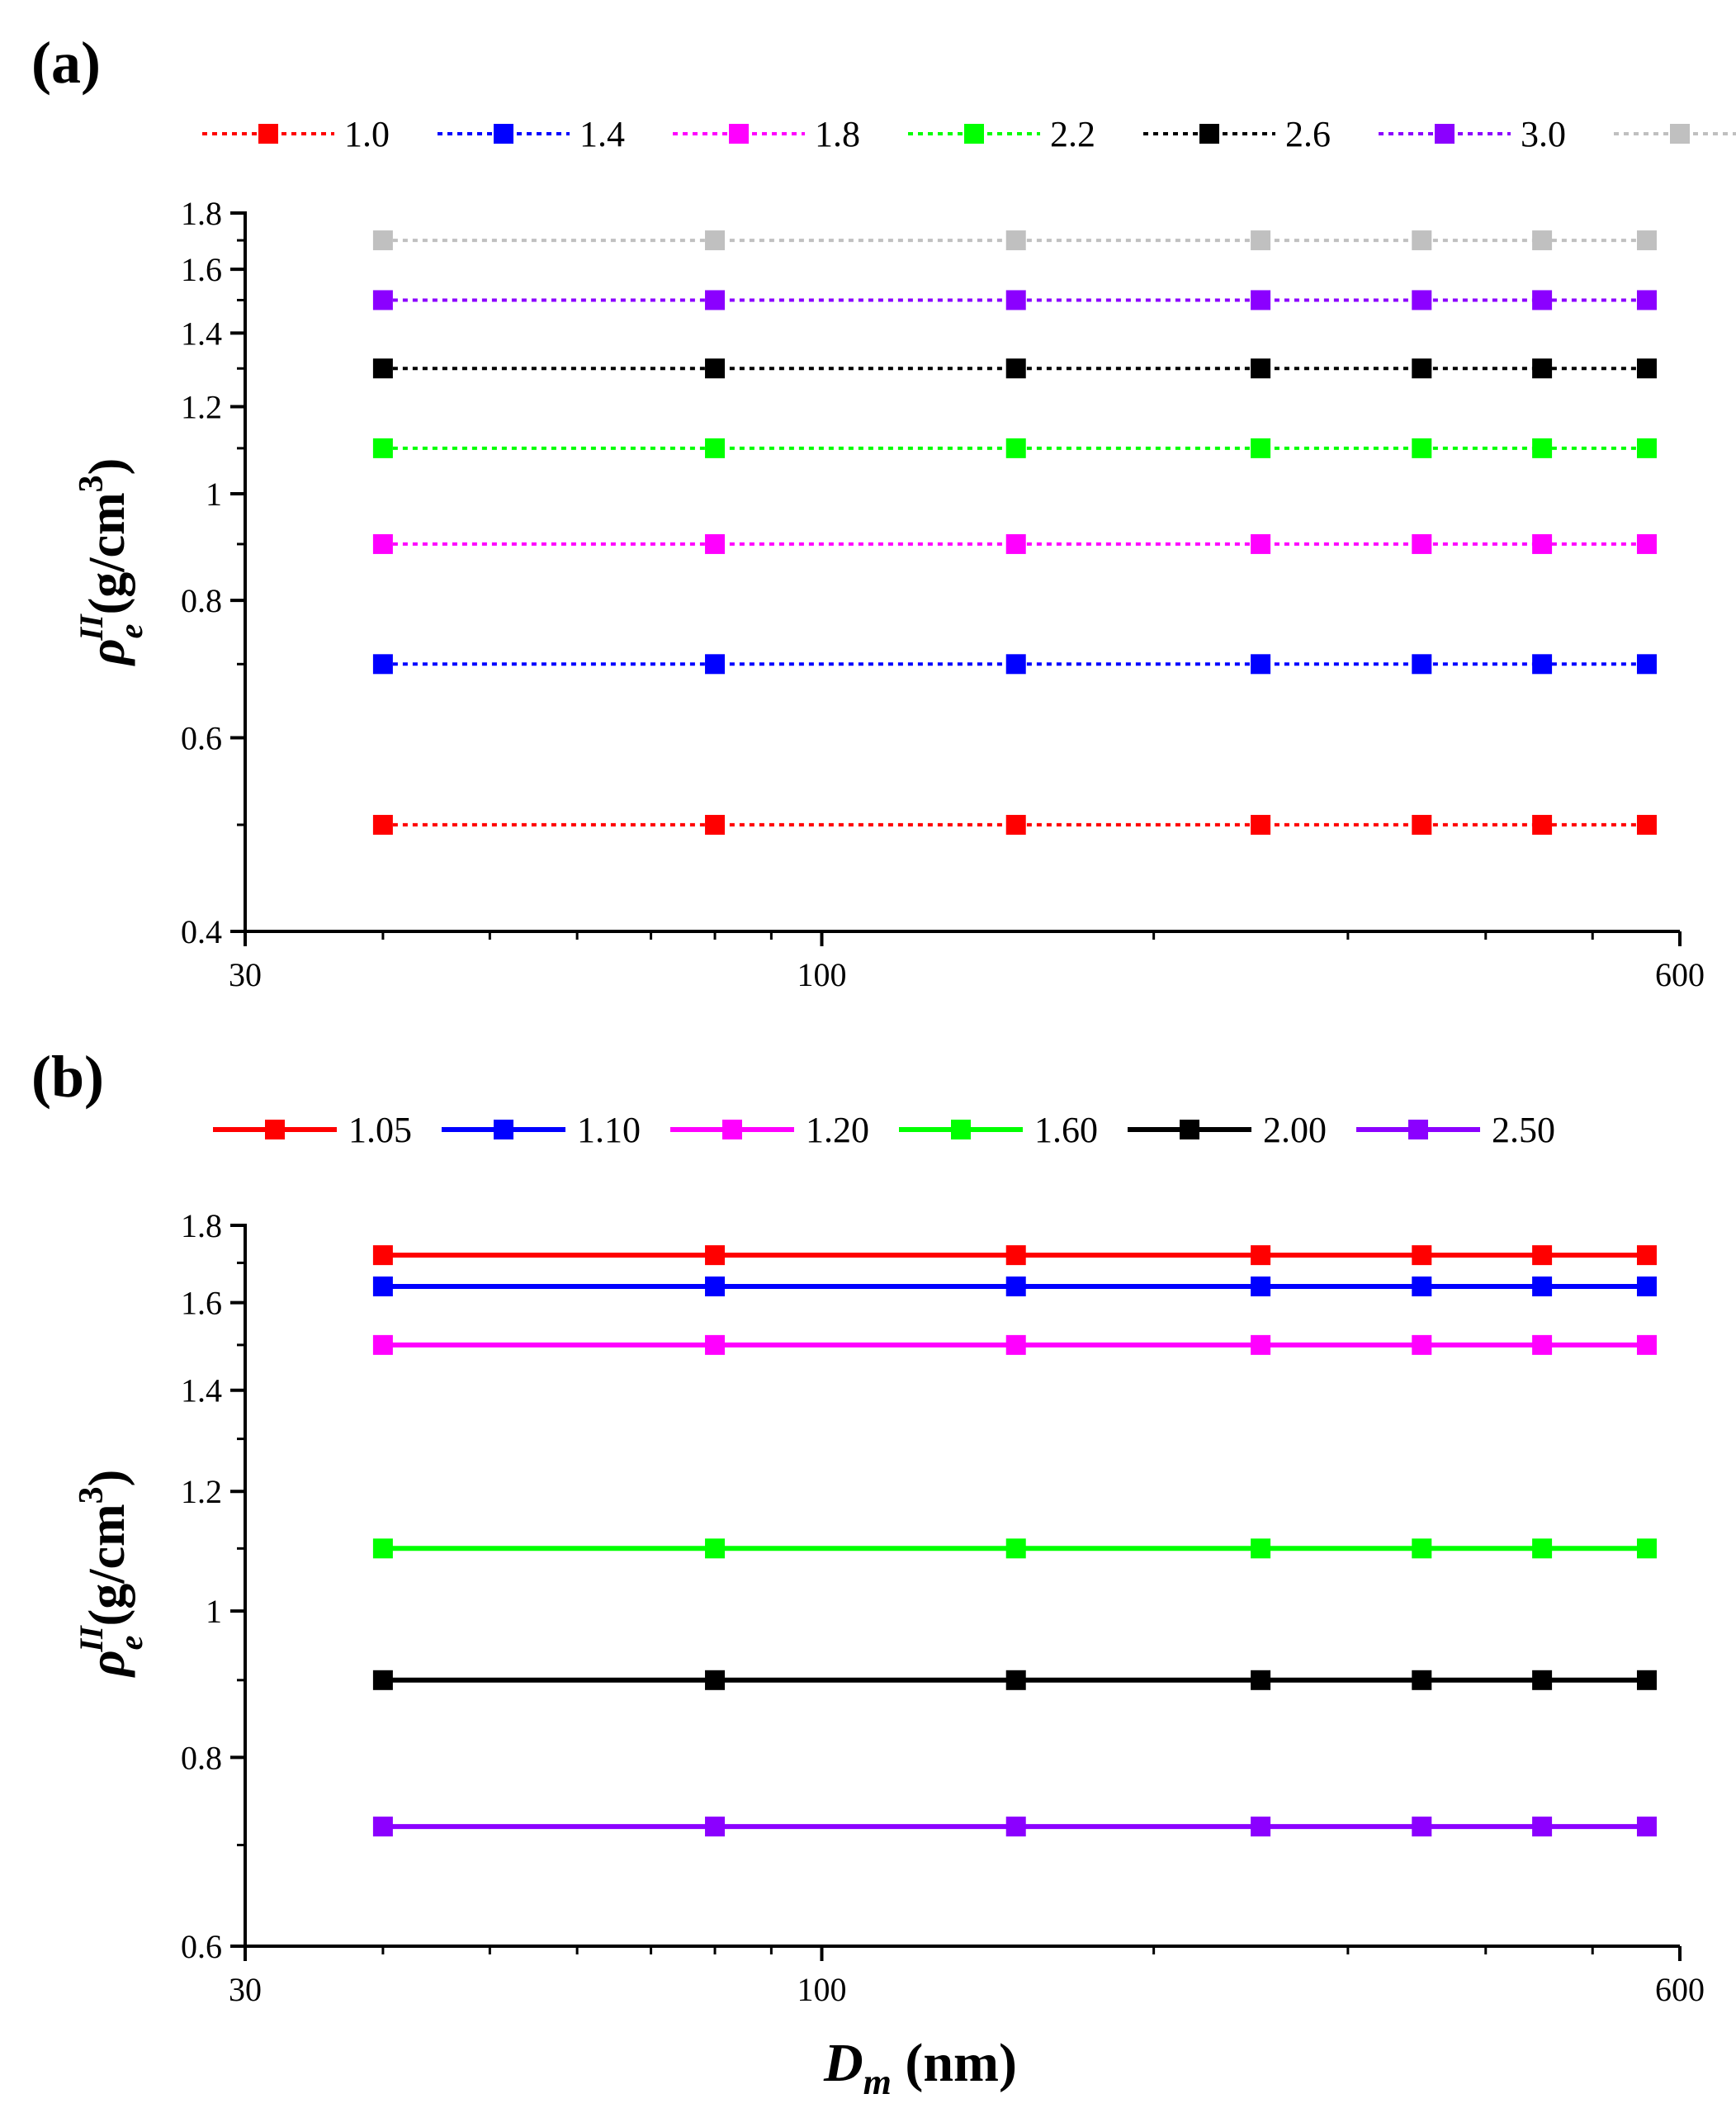 The width and height of the screenshot is (1736, 2127). What do you see at coordinates (837, 1130) in the screenshot?
I see `panel-b-legend-label-1.20: 1.20` at bounding box center [837, 1130].